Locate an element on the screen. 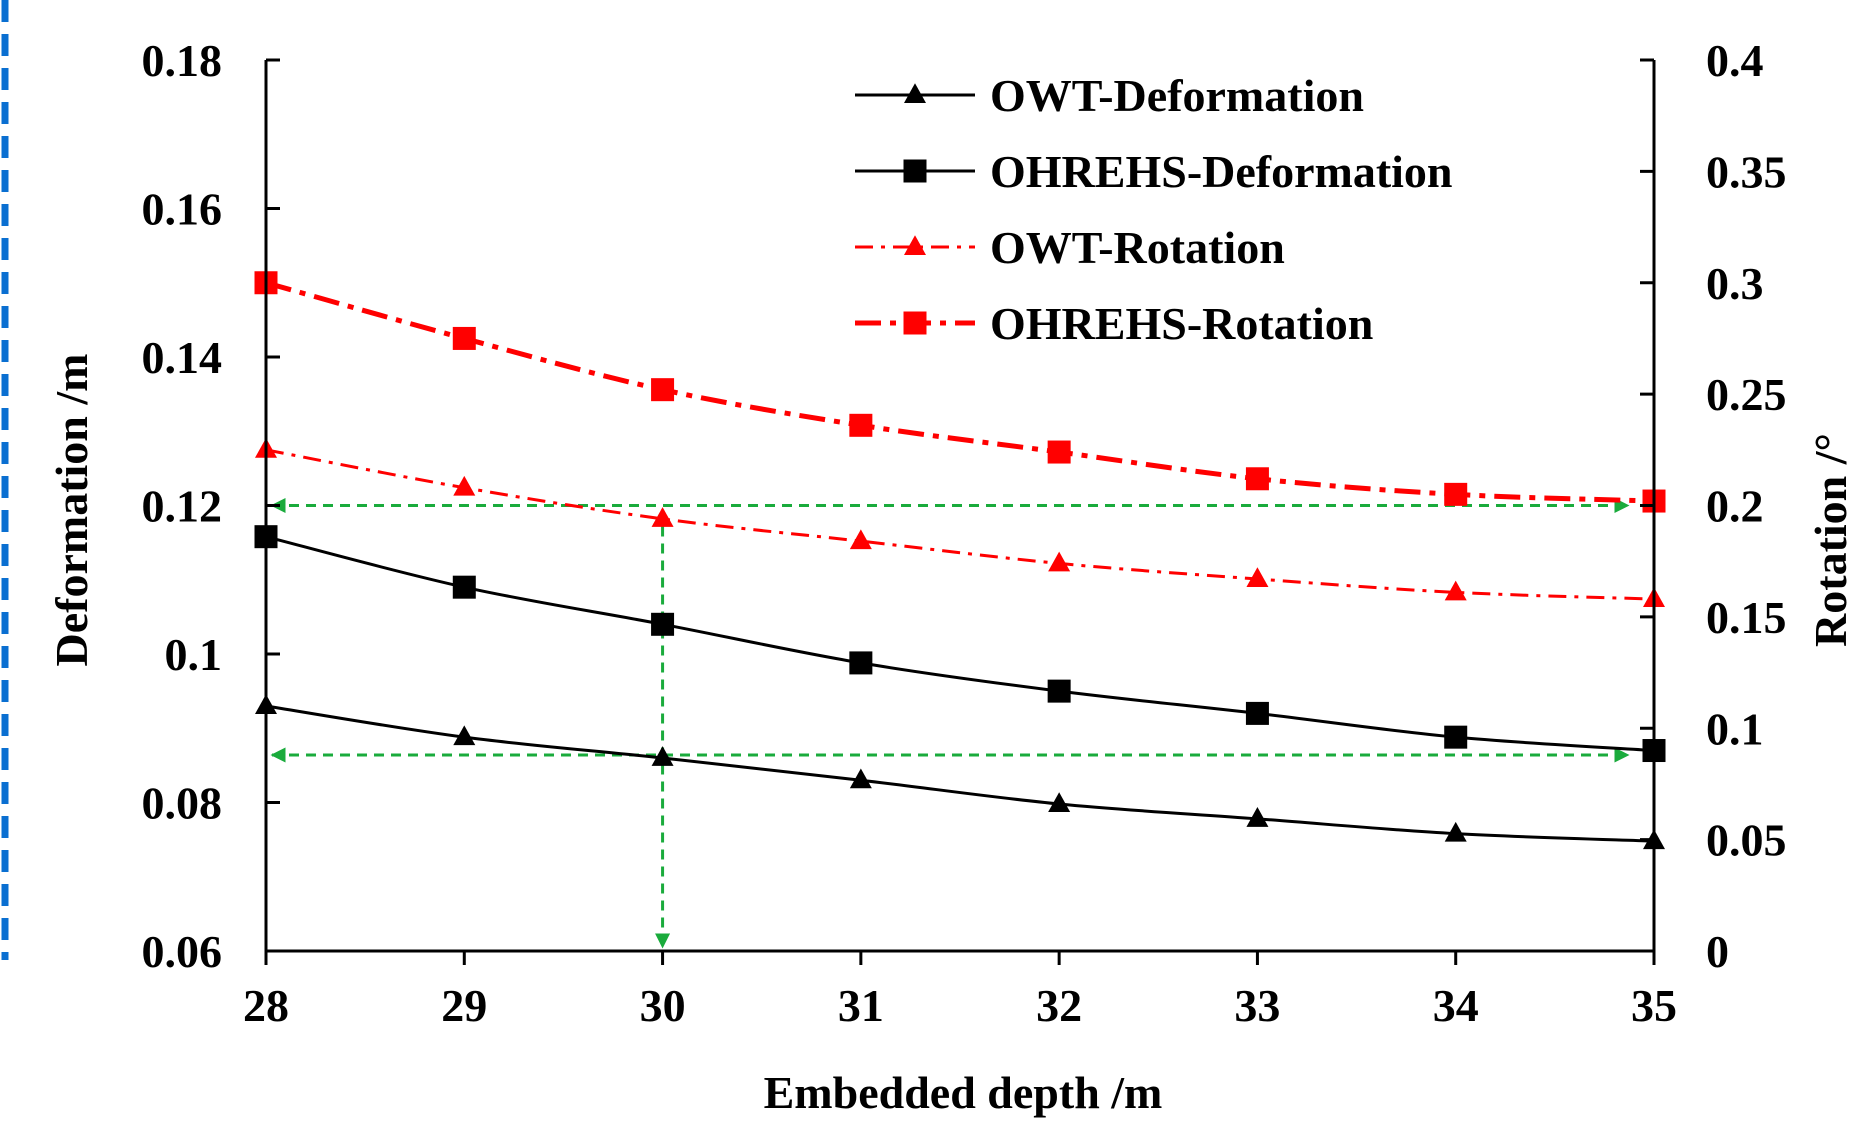 Image resolution: width=1861 pixels, height=1126 pixels. legend-item: OWT-Deformation is located at coordinates (1109, 95).